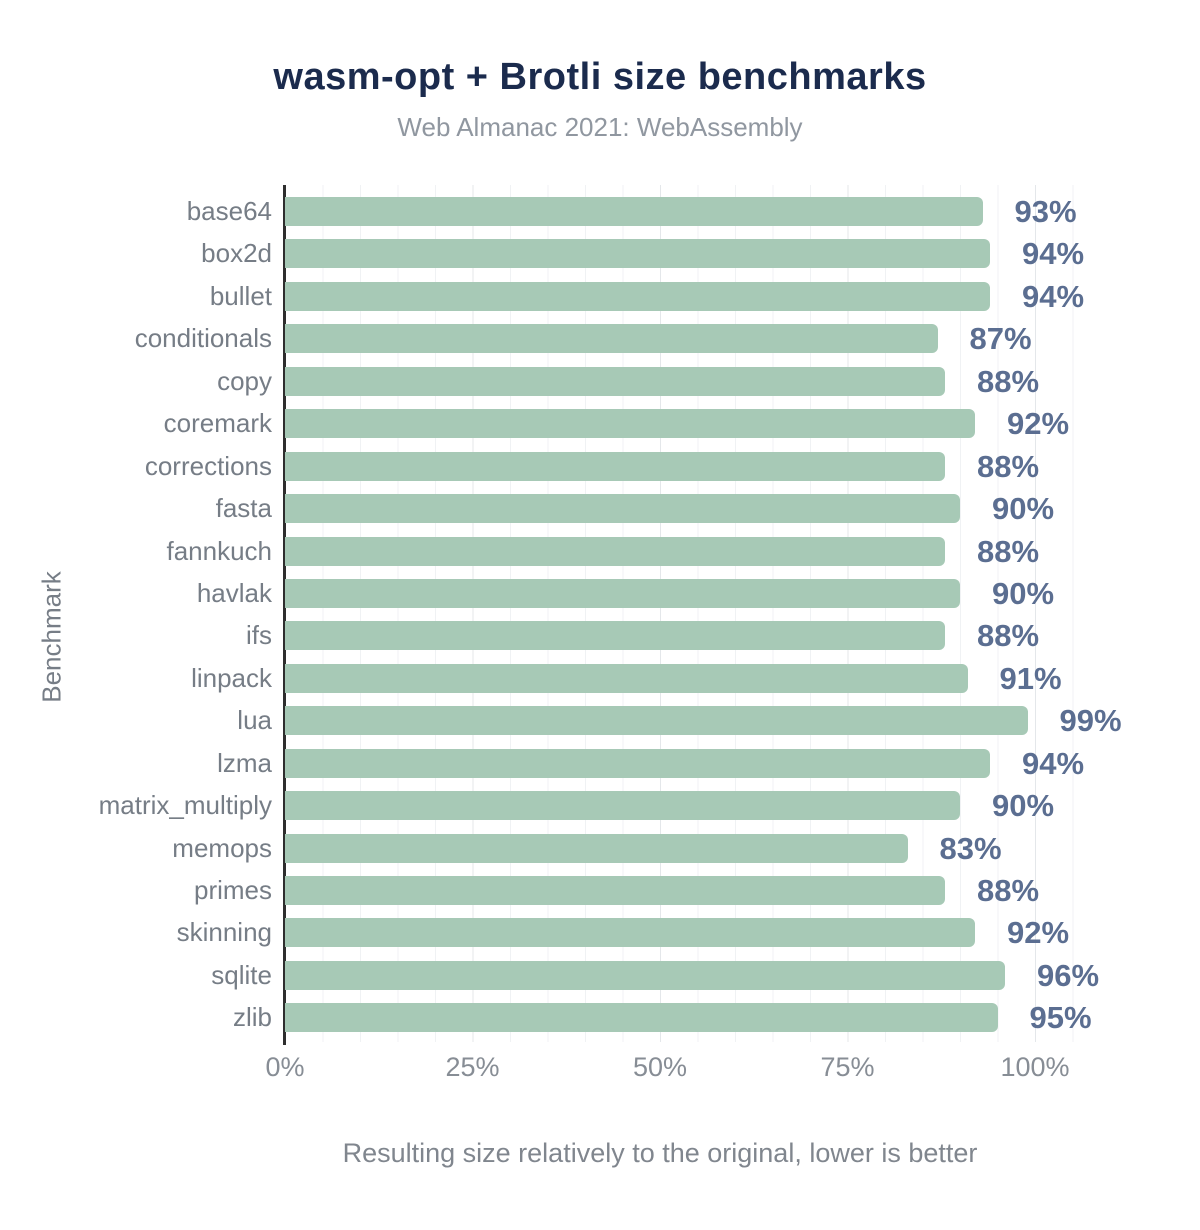  I want to click on x-tick-label: 0%, so click(285, 1067).